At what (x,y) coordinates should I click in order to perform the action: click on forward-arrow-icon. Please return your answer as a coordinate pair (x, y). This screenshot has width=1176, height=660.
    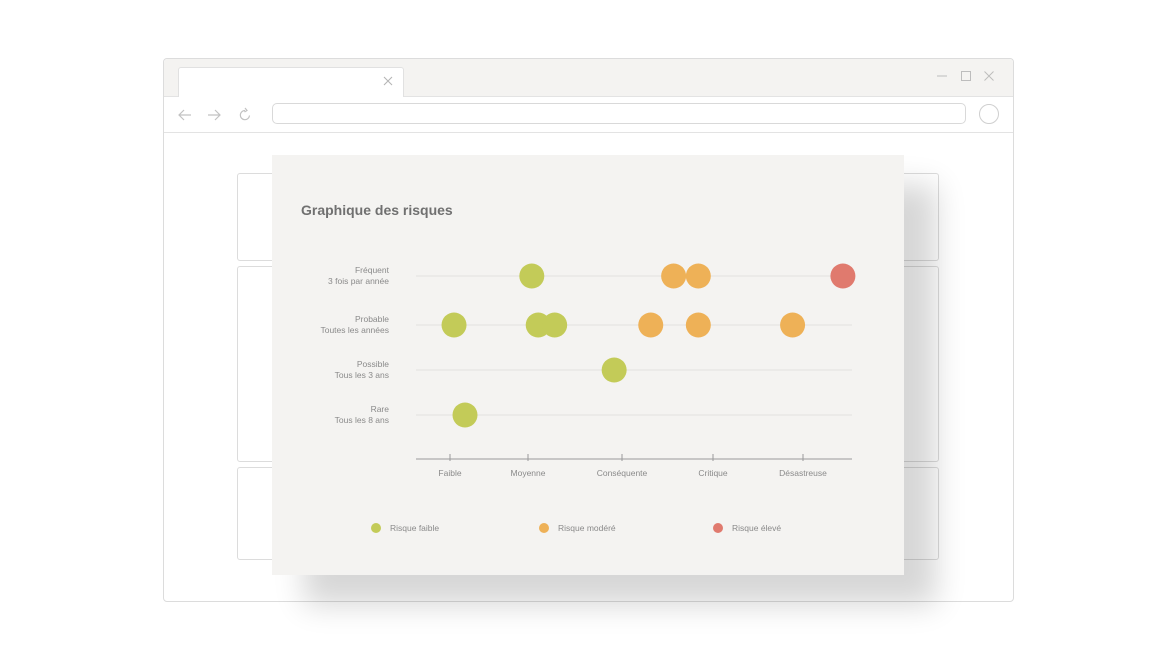
    Looking at the image, I should click on (214, 115).